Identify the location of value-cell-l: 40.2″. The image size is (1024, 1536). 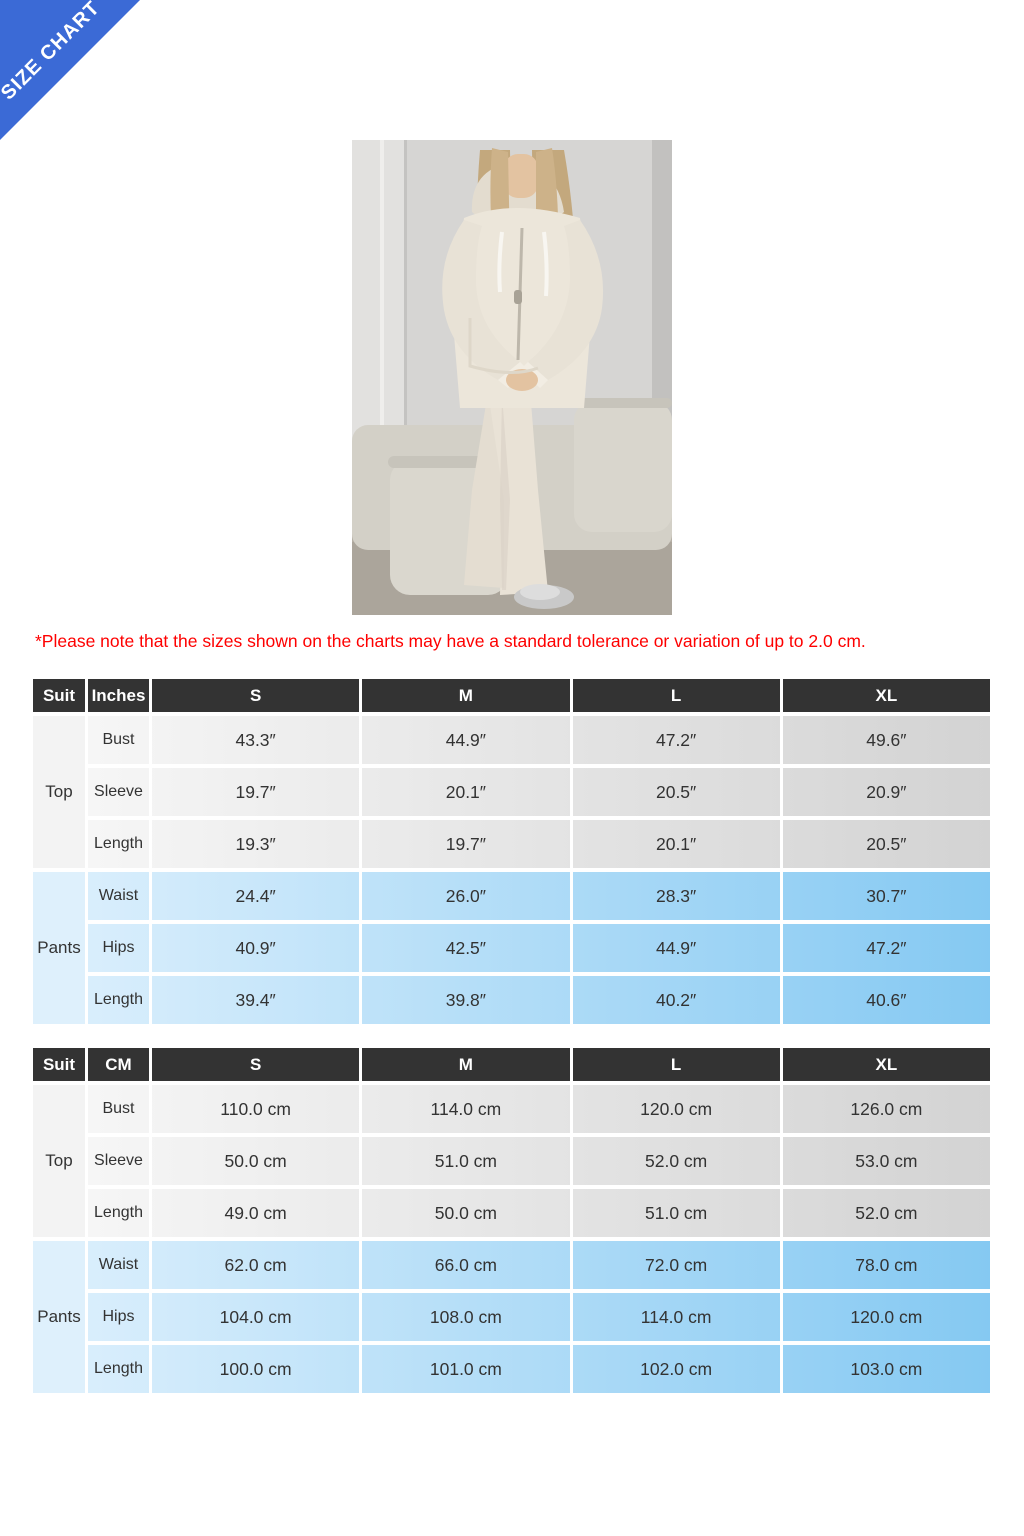
(674, 1000).